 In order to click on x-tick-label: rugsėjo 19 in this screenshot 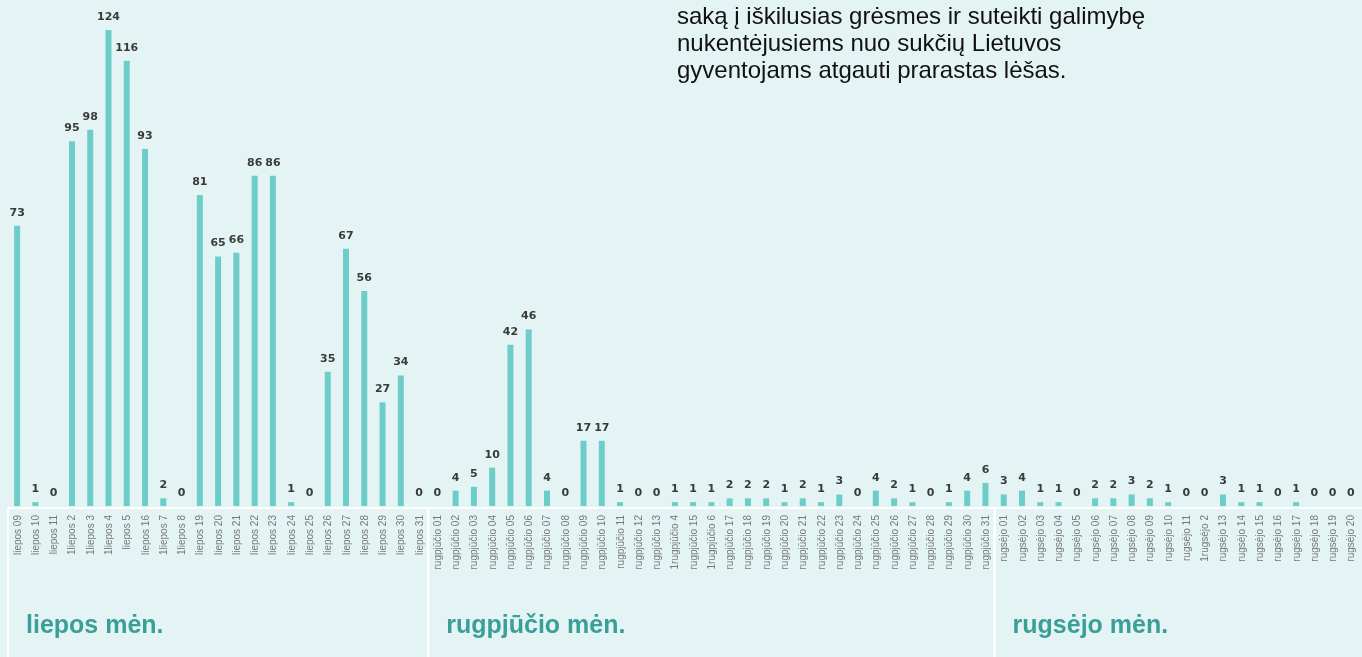, I will do `click(1333, 538)`.